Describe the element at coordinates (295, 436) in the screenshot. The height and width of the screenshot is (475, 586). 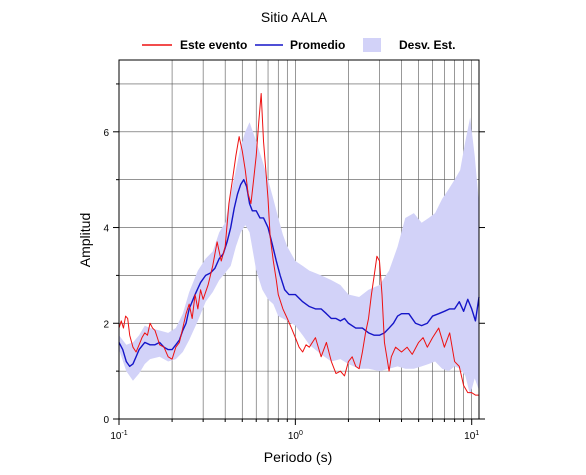
I see `x-tick-label: 10⁰` at that location.